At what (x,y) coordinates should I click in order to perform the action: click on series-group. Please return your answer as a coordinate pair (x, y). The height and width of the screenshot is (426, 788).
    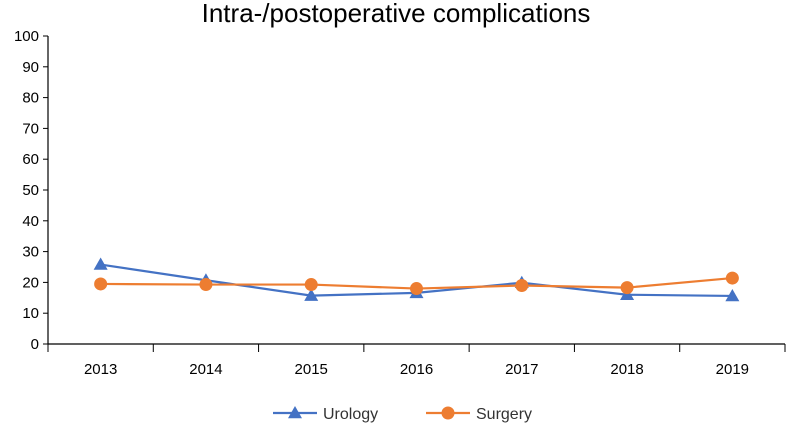
    Looking at the image, I should click on (416, 279).